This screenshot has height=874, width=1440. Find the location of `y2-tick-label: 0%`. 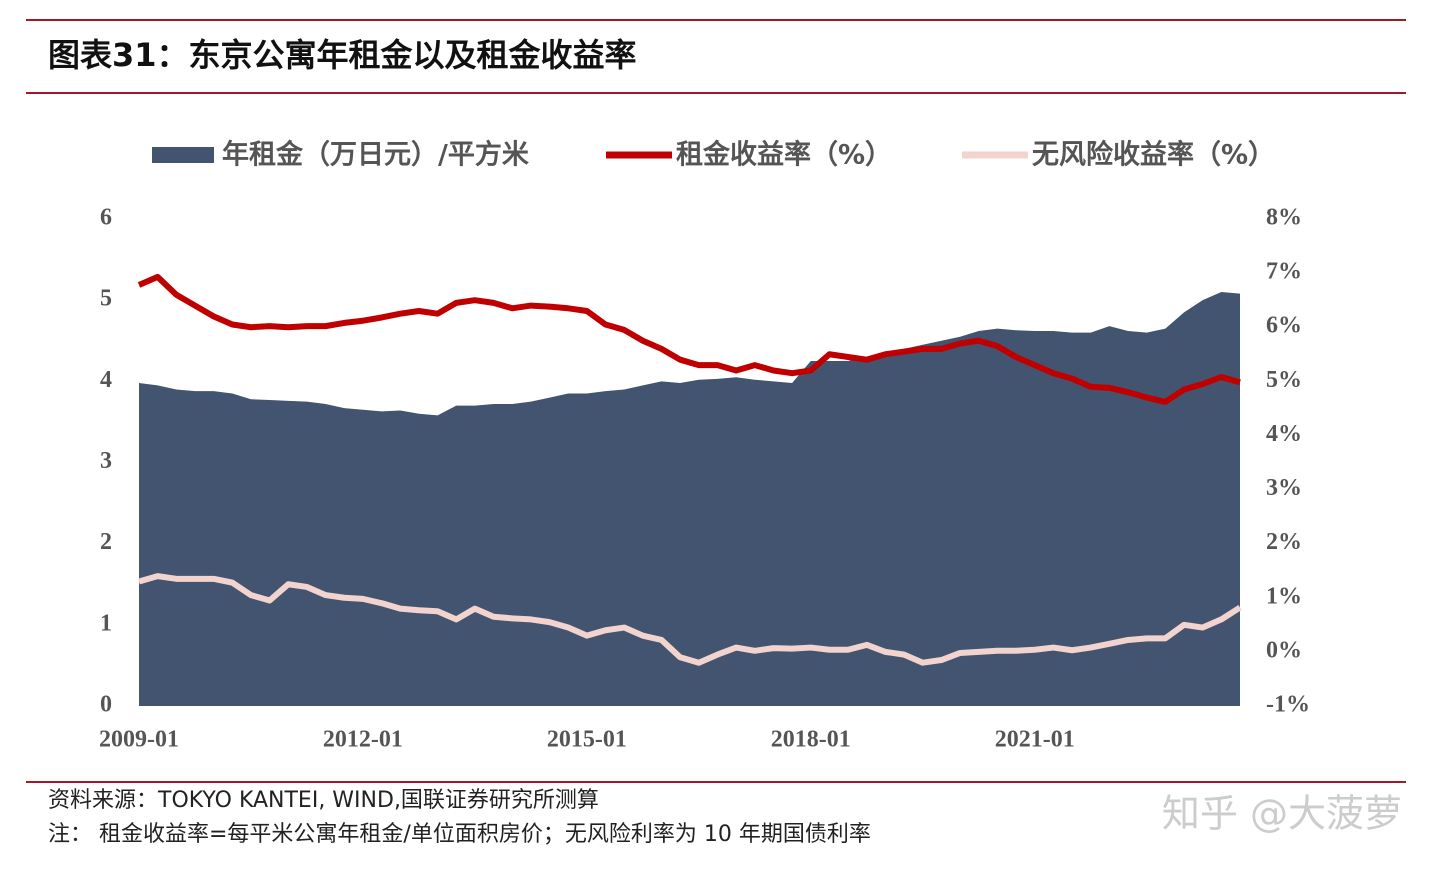

y2-tick-label: 0% is located at coordinates (1284, 650).